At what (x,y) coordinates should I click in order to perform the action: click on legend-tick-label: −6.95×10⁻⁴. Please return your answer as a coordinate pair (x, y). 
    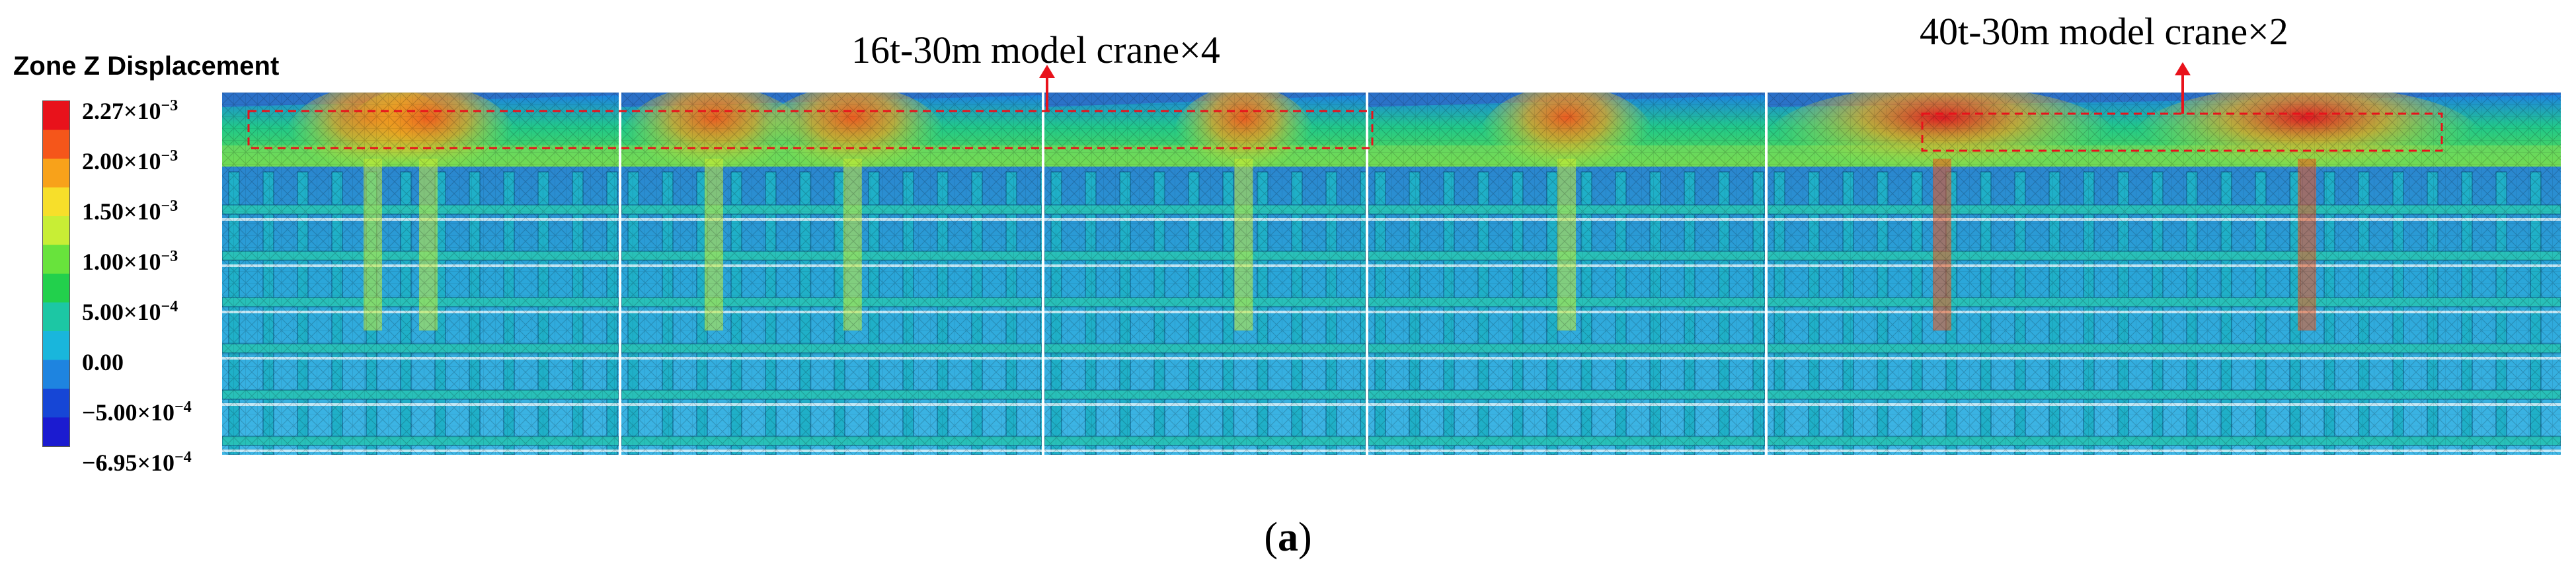
    Looking at the image, I should click on (137, 463).